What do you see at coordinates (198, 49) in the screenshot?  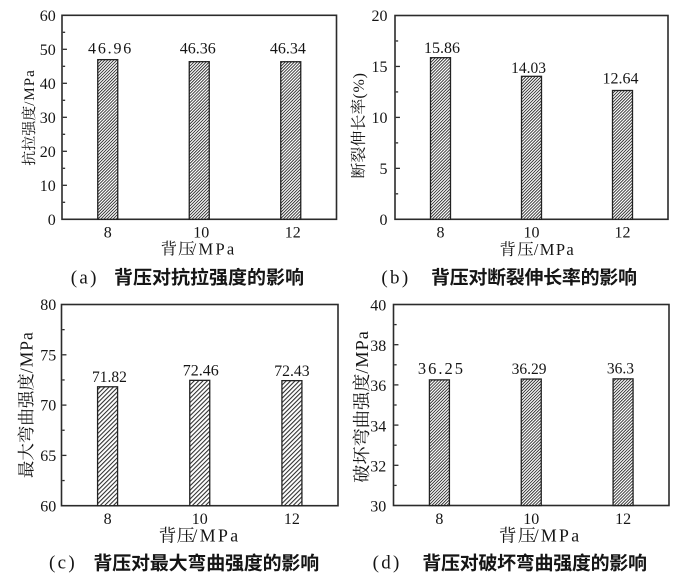 I see `svg-text: 46.36` at bounding box center [198, 49].